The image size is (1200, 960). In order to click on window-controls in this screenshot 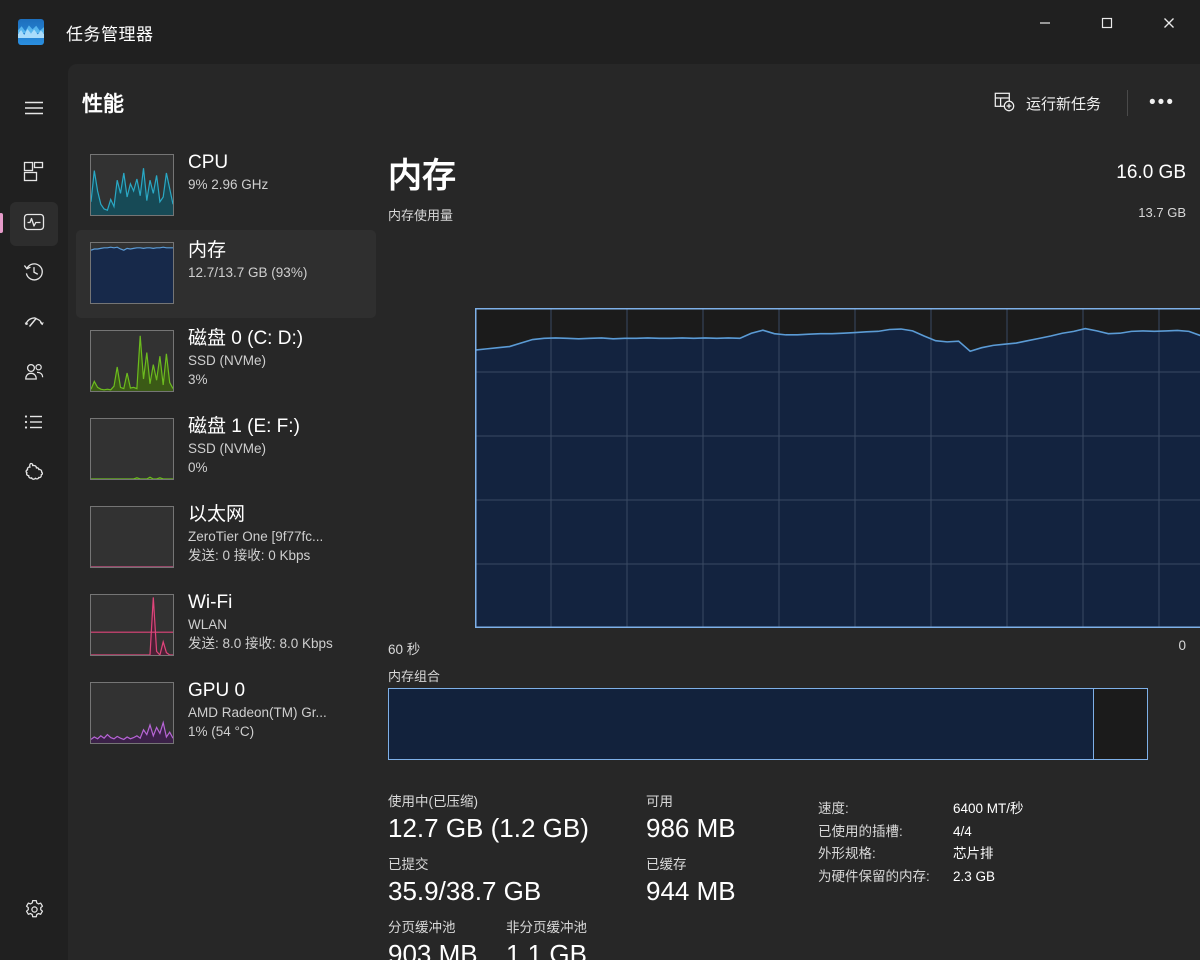, I will do `click(1107, 32)`.